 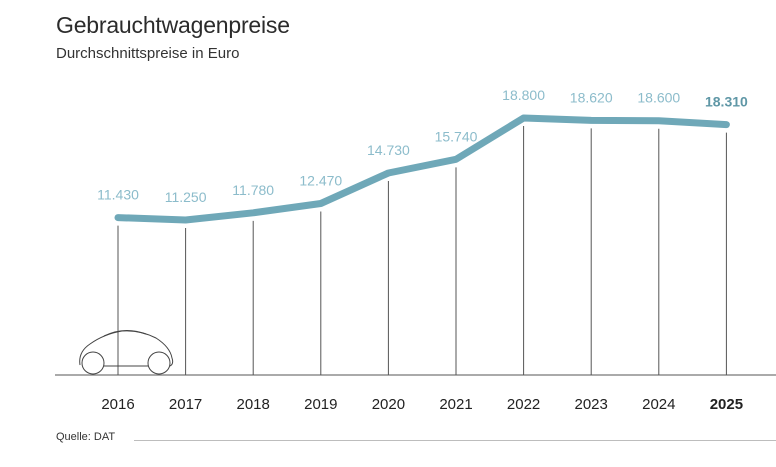 I want to click on x-tick-2020: 2020, so click(x=388, y=404).